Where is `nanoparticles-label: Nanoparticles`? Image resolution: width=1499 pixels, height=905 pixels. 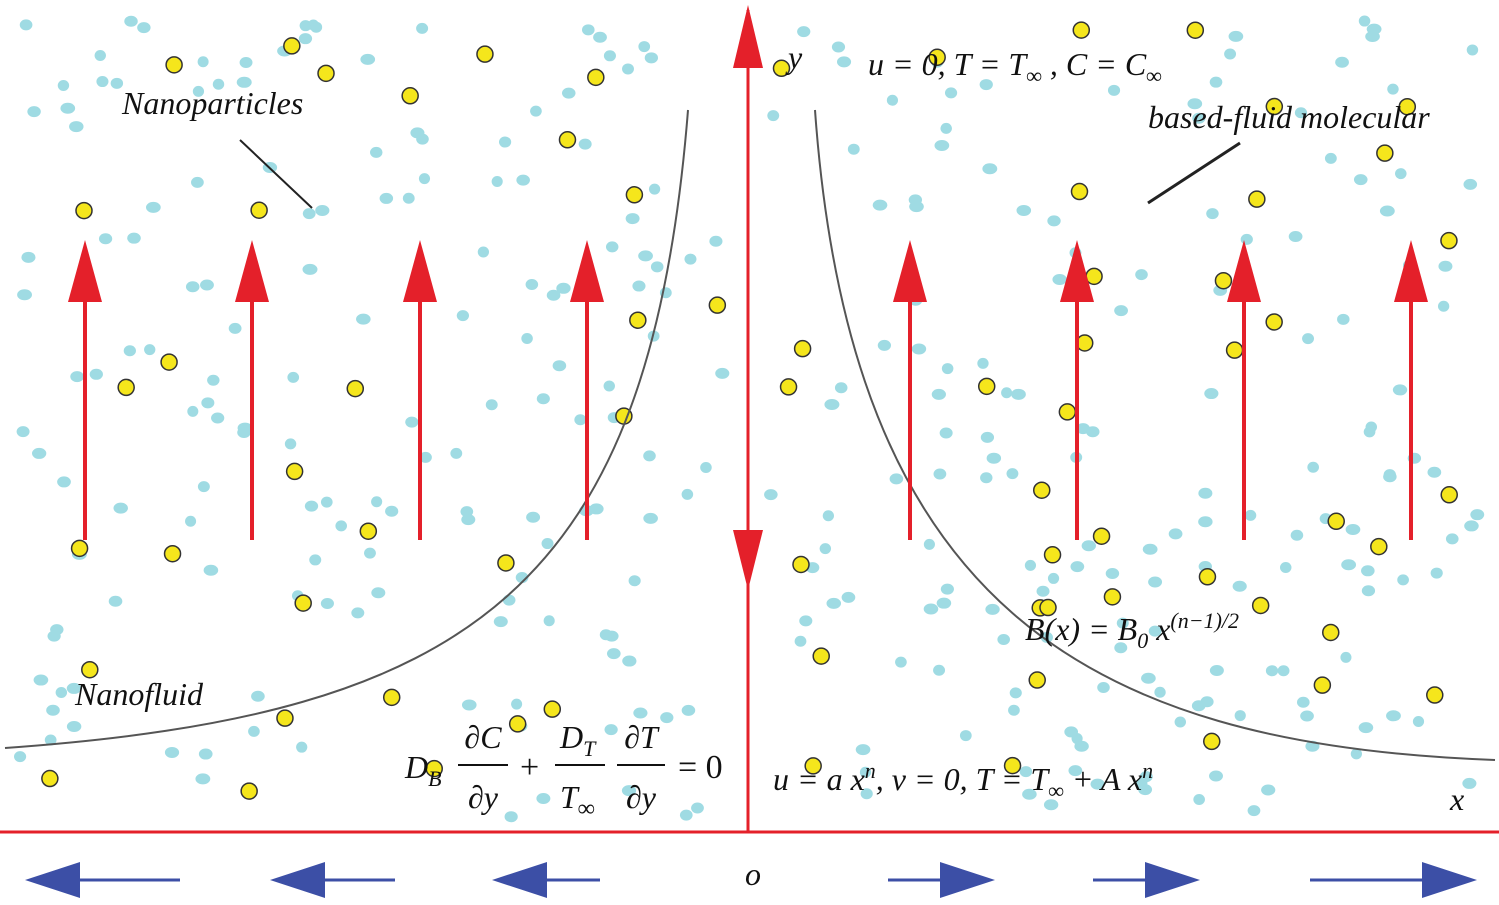 nanoparticles-label: Nanoparticles is located at coordinates (212, 103).